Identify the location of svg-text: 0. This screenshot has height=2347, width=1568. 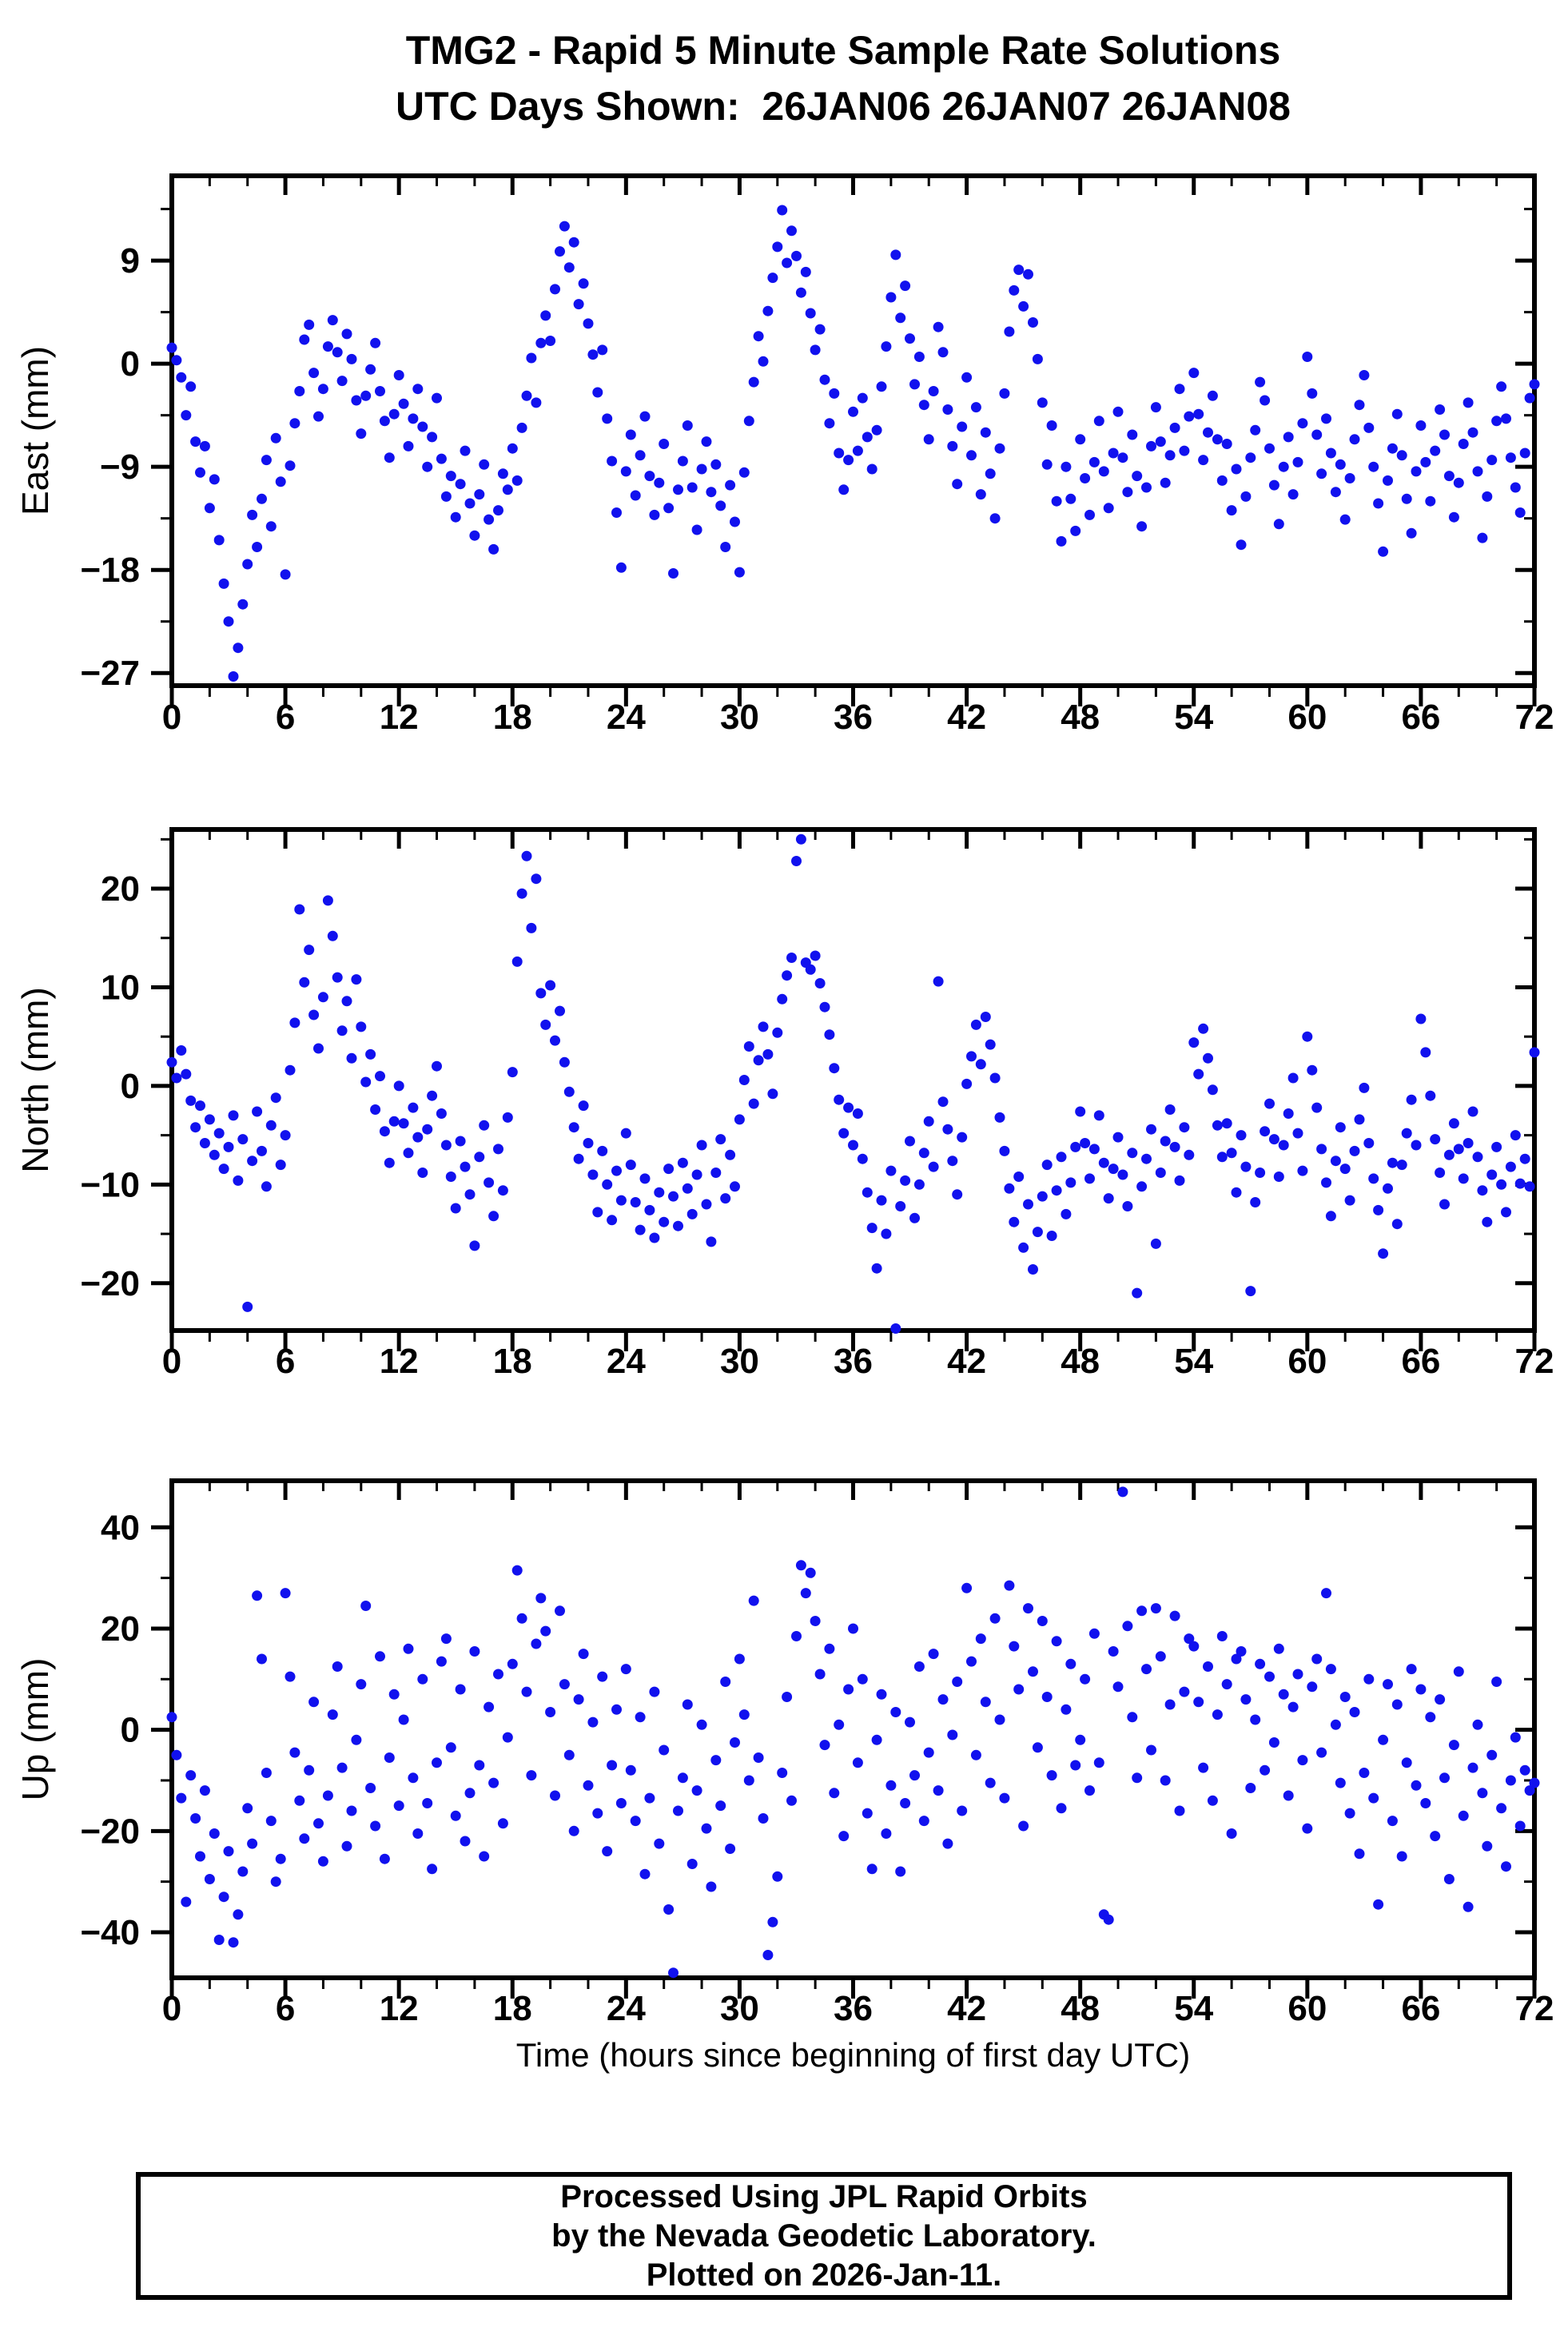
(171, 717).